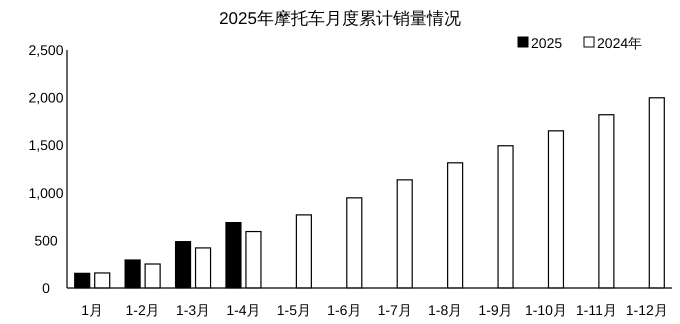 The height and width of the screenshot is (324, 680). What do you see at coordinates (545, 310) in the screenshot?
I see `x-tick-label: 1-10月` at bounding box center [545, 310].